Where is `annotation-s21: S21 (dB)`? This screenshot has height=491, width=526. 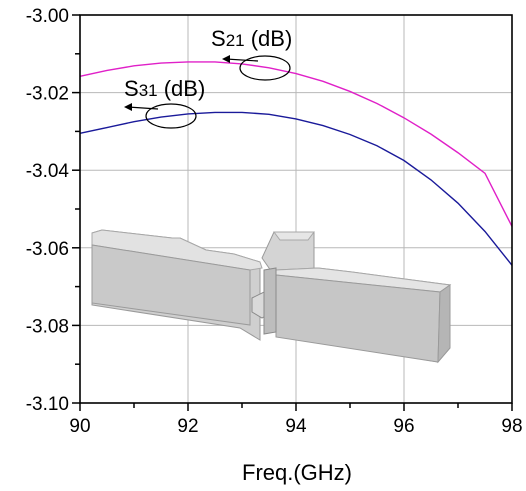 annotation-s21: S21 (dB) is located at coordinates (251, 53).